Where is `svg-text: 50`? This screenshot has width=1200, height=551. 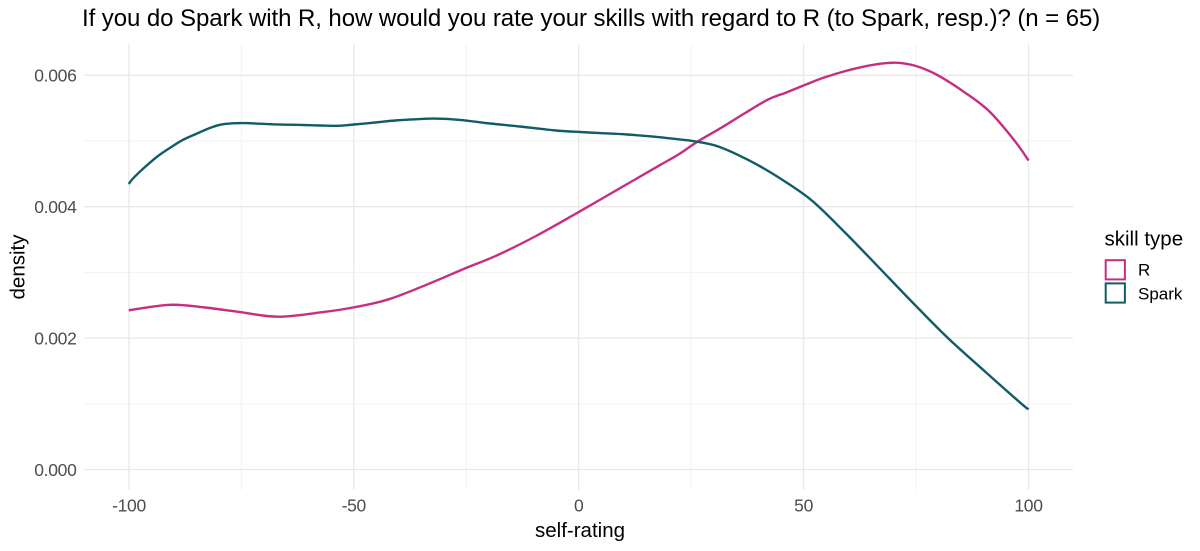 svg-text: 50 is located at coordinates (803, 505).